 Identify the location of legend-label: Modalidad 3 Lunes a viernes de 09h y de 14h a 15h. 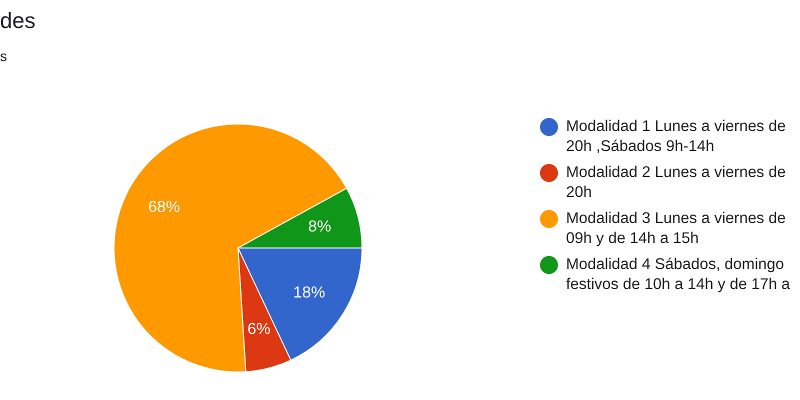
(676, 229).